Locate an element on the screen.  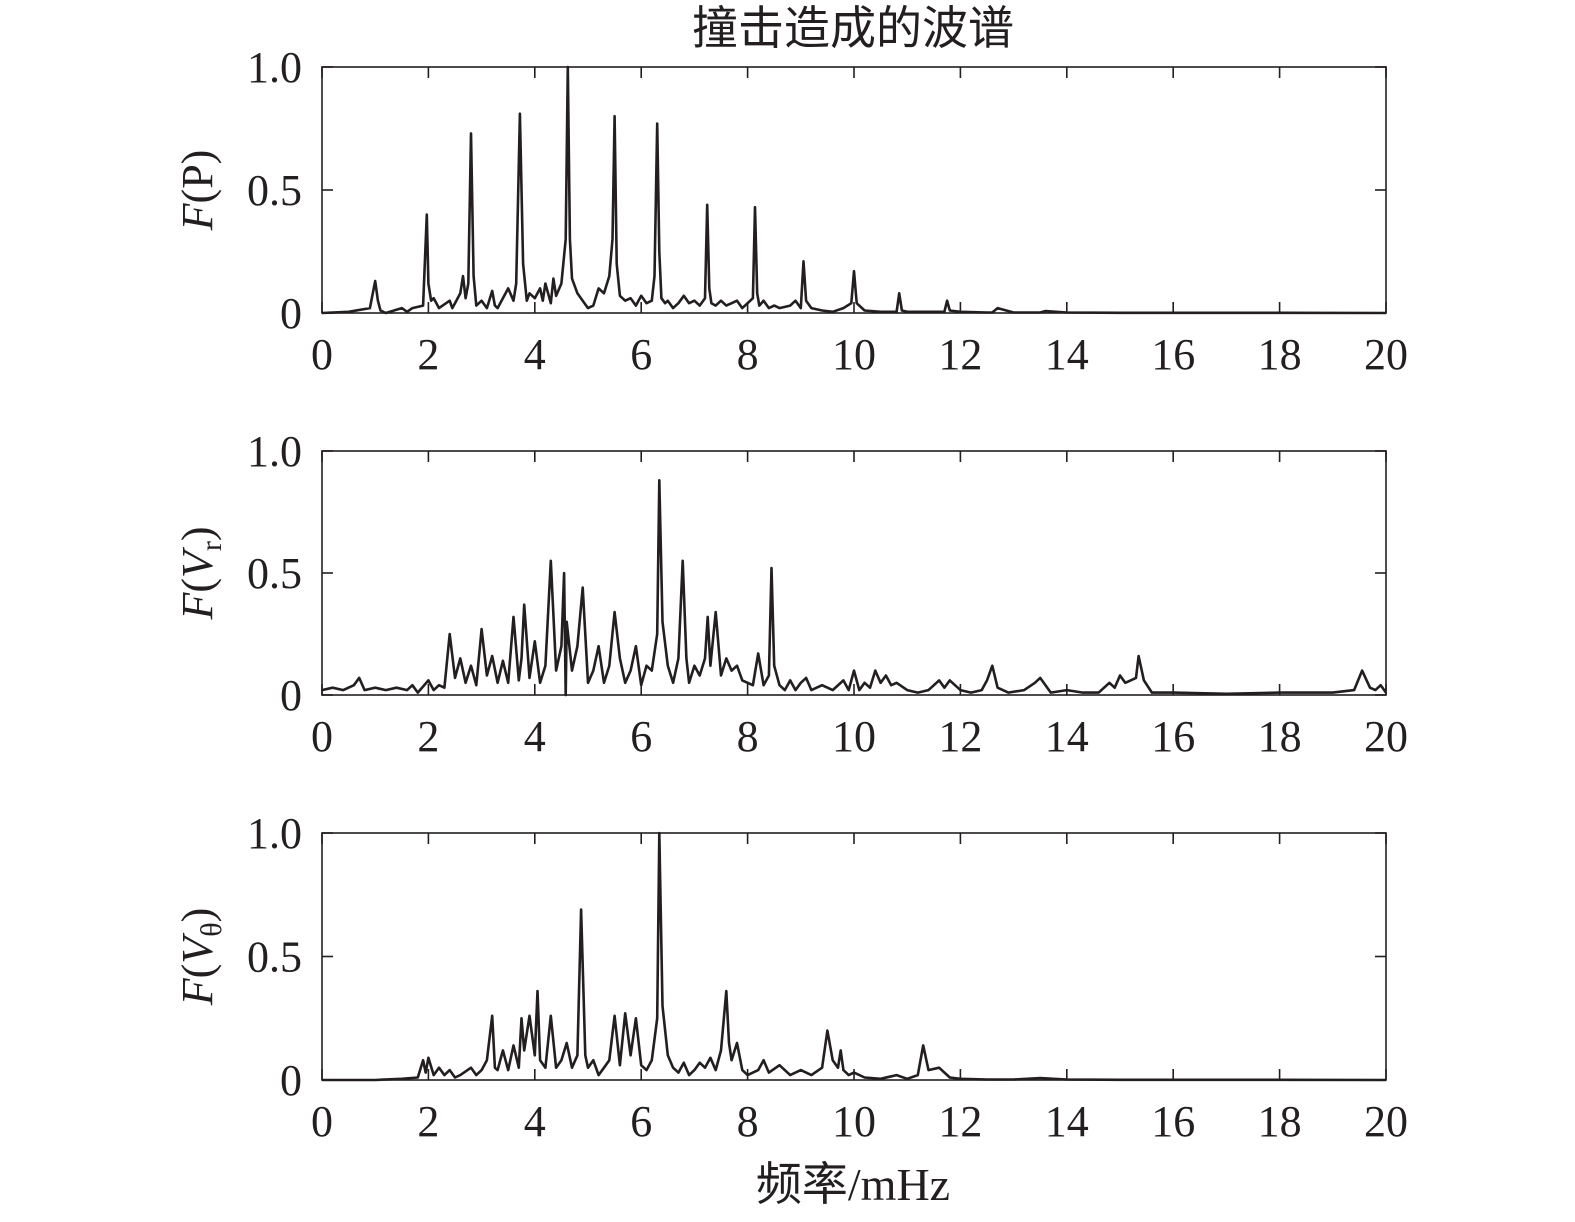
y-axis-label: F(P) is located at coordinates (197, 191).